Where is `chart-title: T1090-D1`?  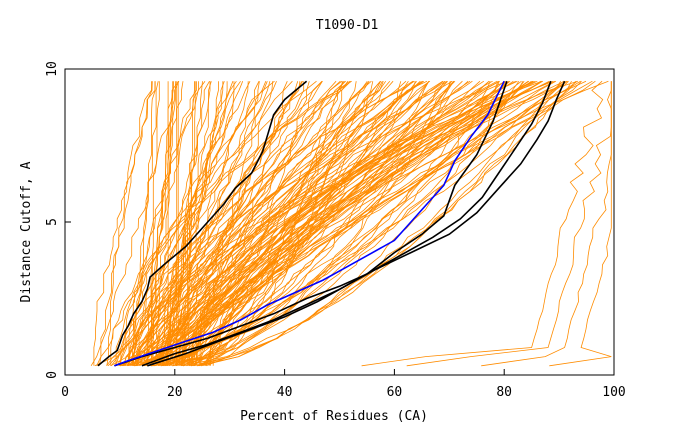 chart-title: T1090-D1 is located at coordinates (347, 25).